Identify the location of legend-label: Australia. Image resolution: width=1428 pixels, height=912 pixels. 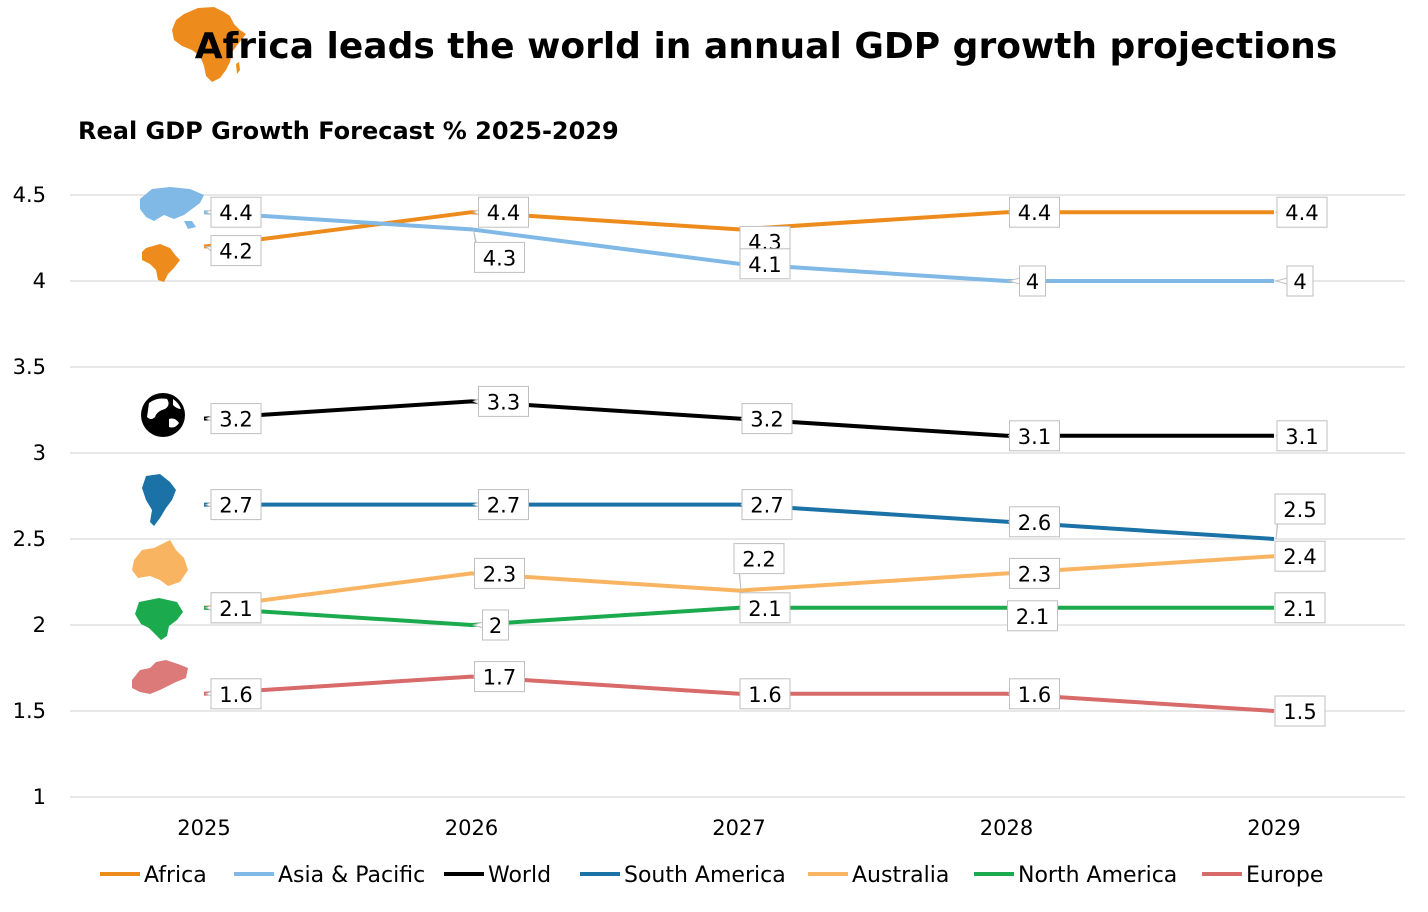
(900, 875).